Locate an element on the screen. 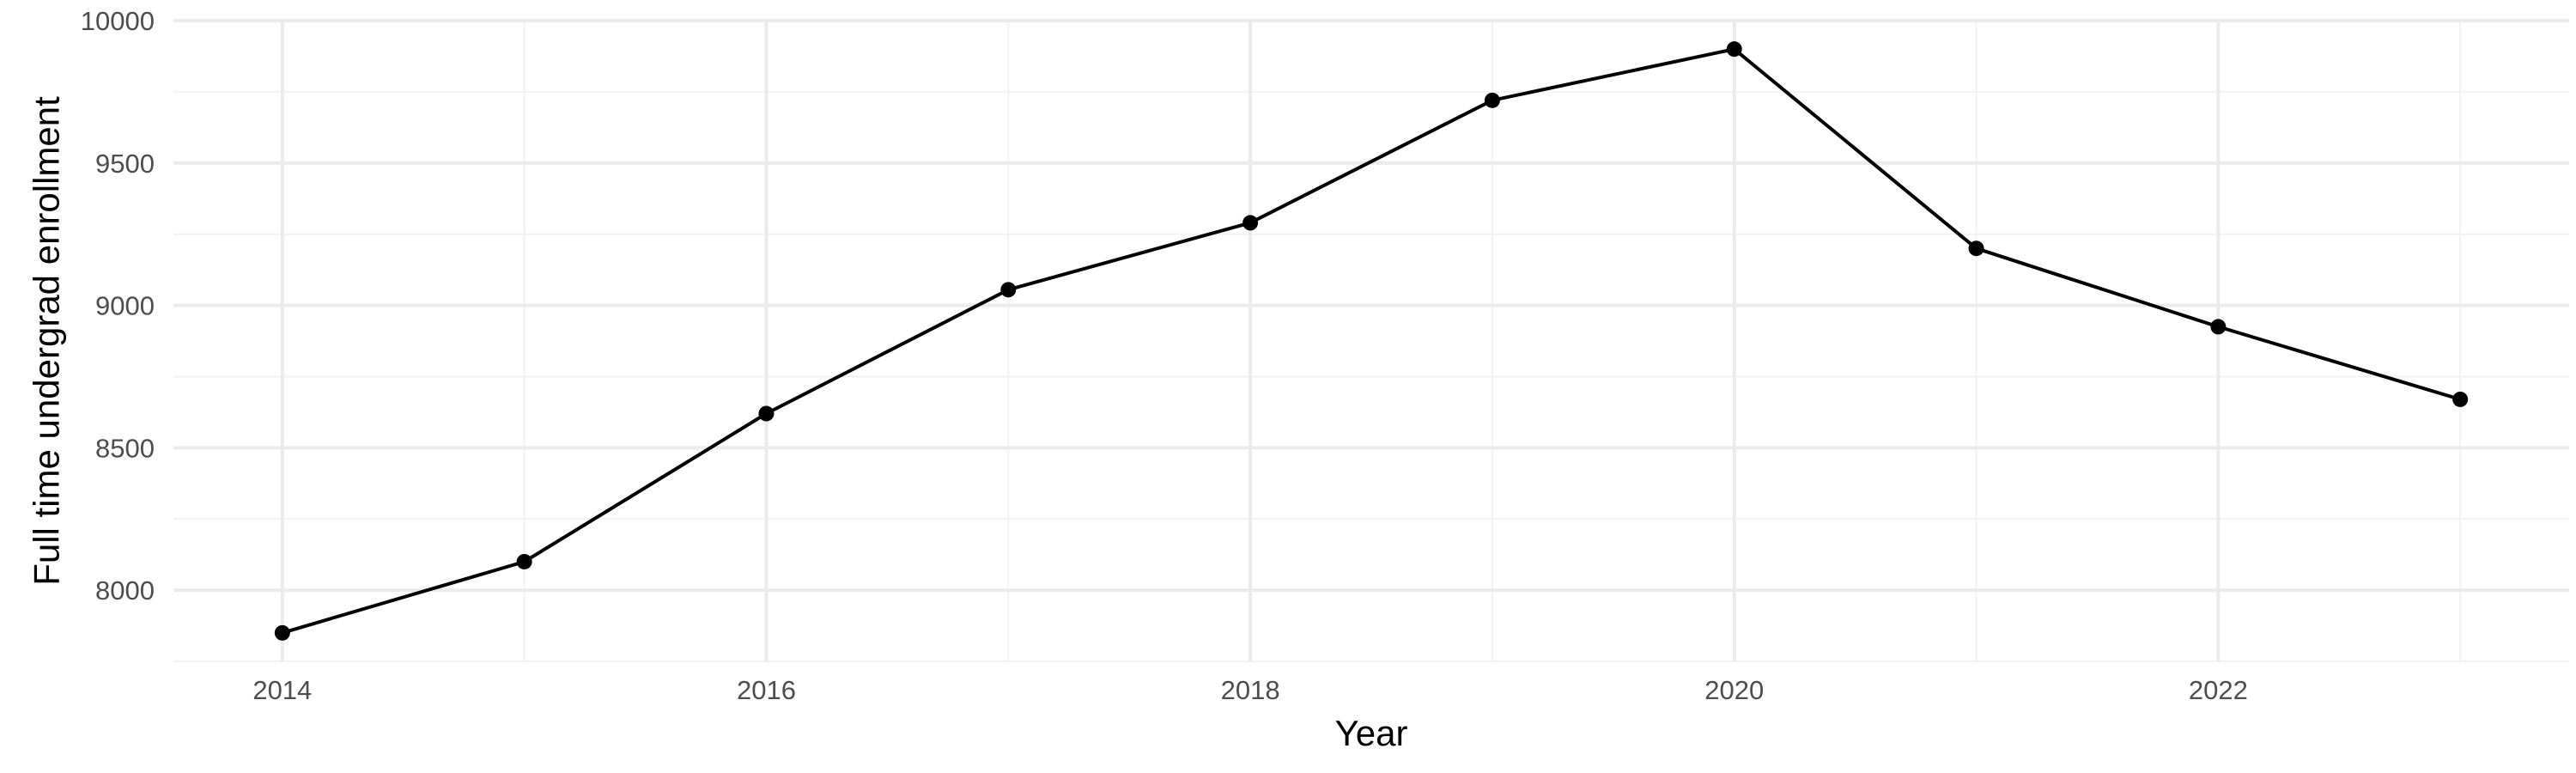 The height and width of the screenshot is (773, 2576). y-tick-label: 8500 is located at coordinates (125, 448).